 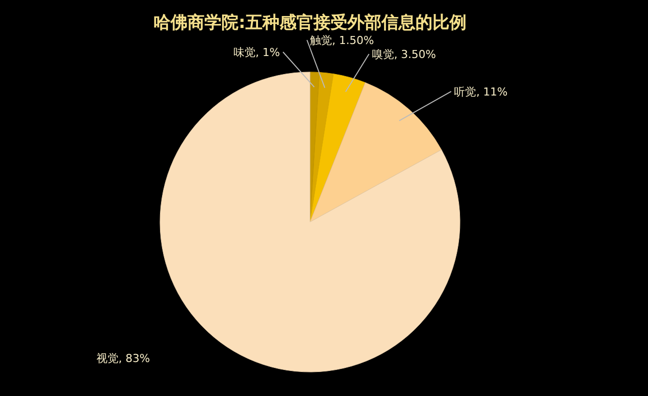 I want to click on slice-label: 嗅觉, 3.50%, so click(x=404, y=54).